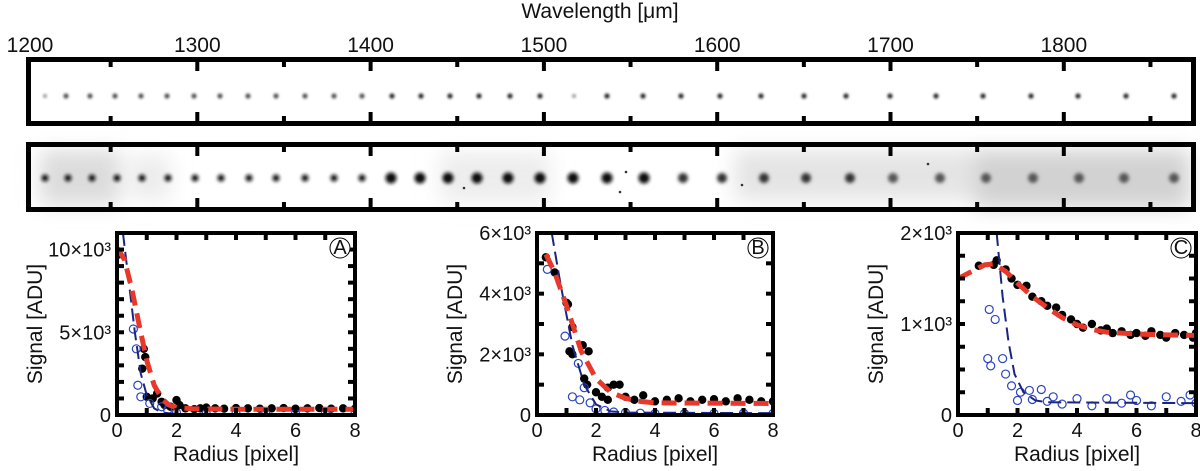  I want to click on y-tick-label: 1×10³, so click(926, 325).